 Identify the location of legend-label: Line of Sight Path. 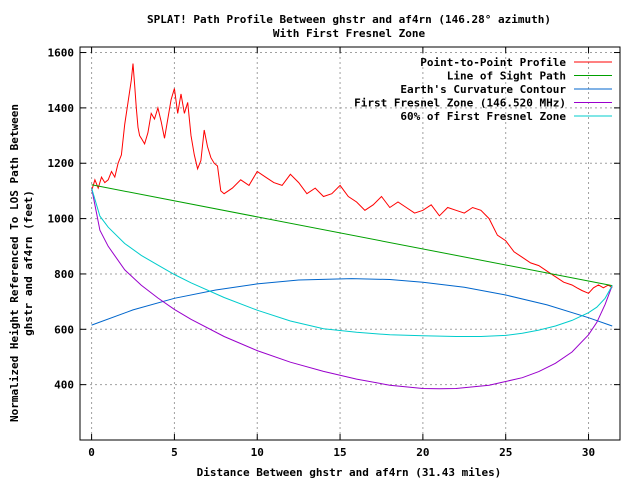
(506, 76).